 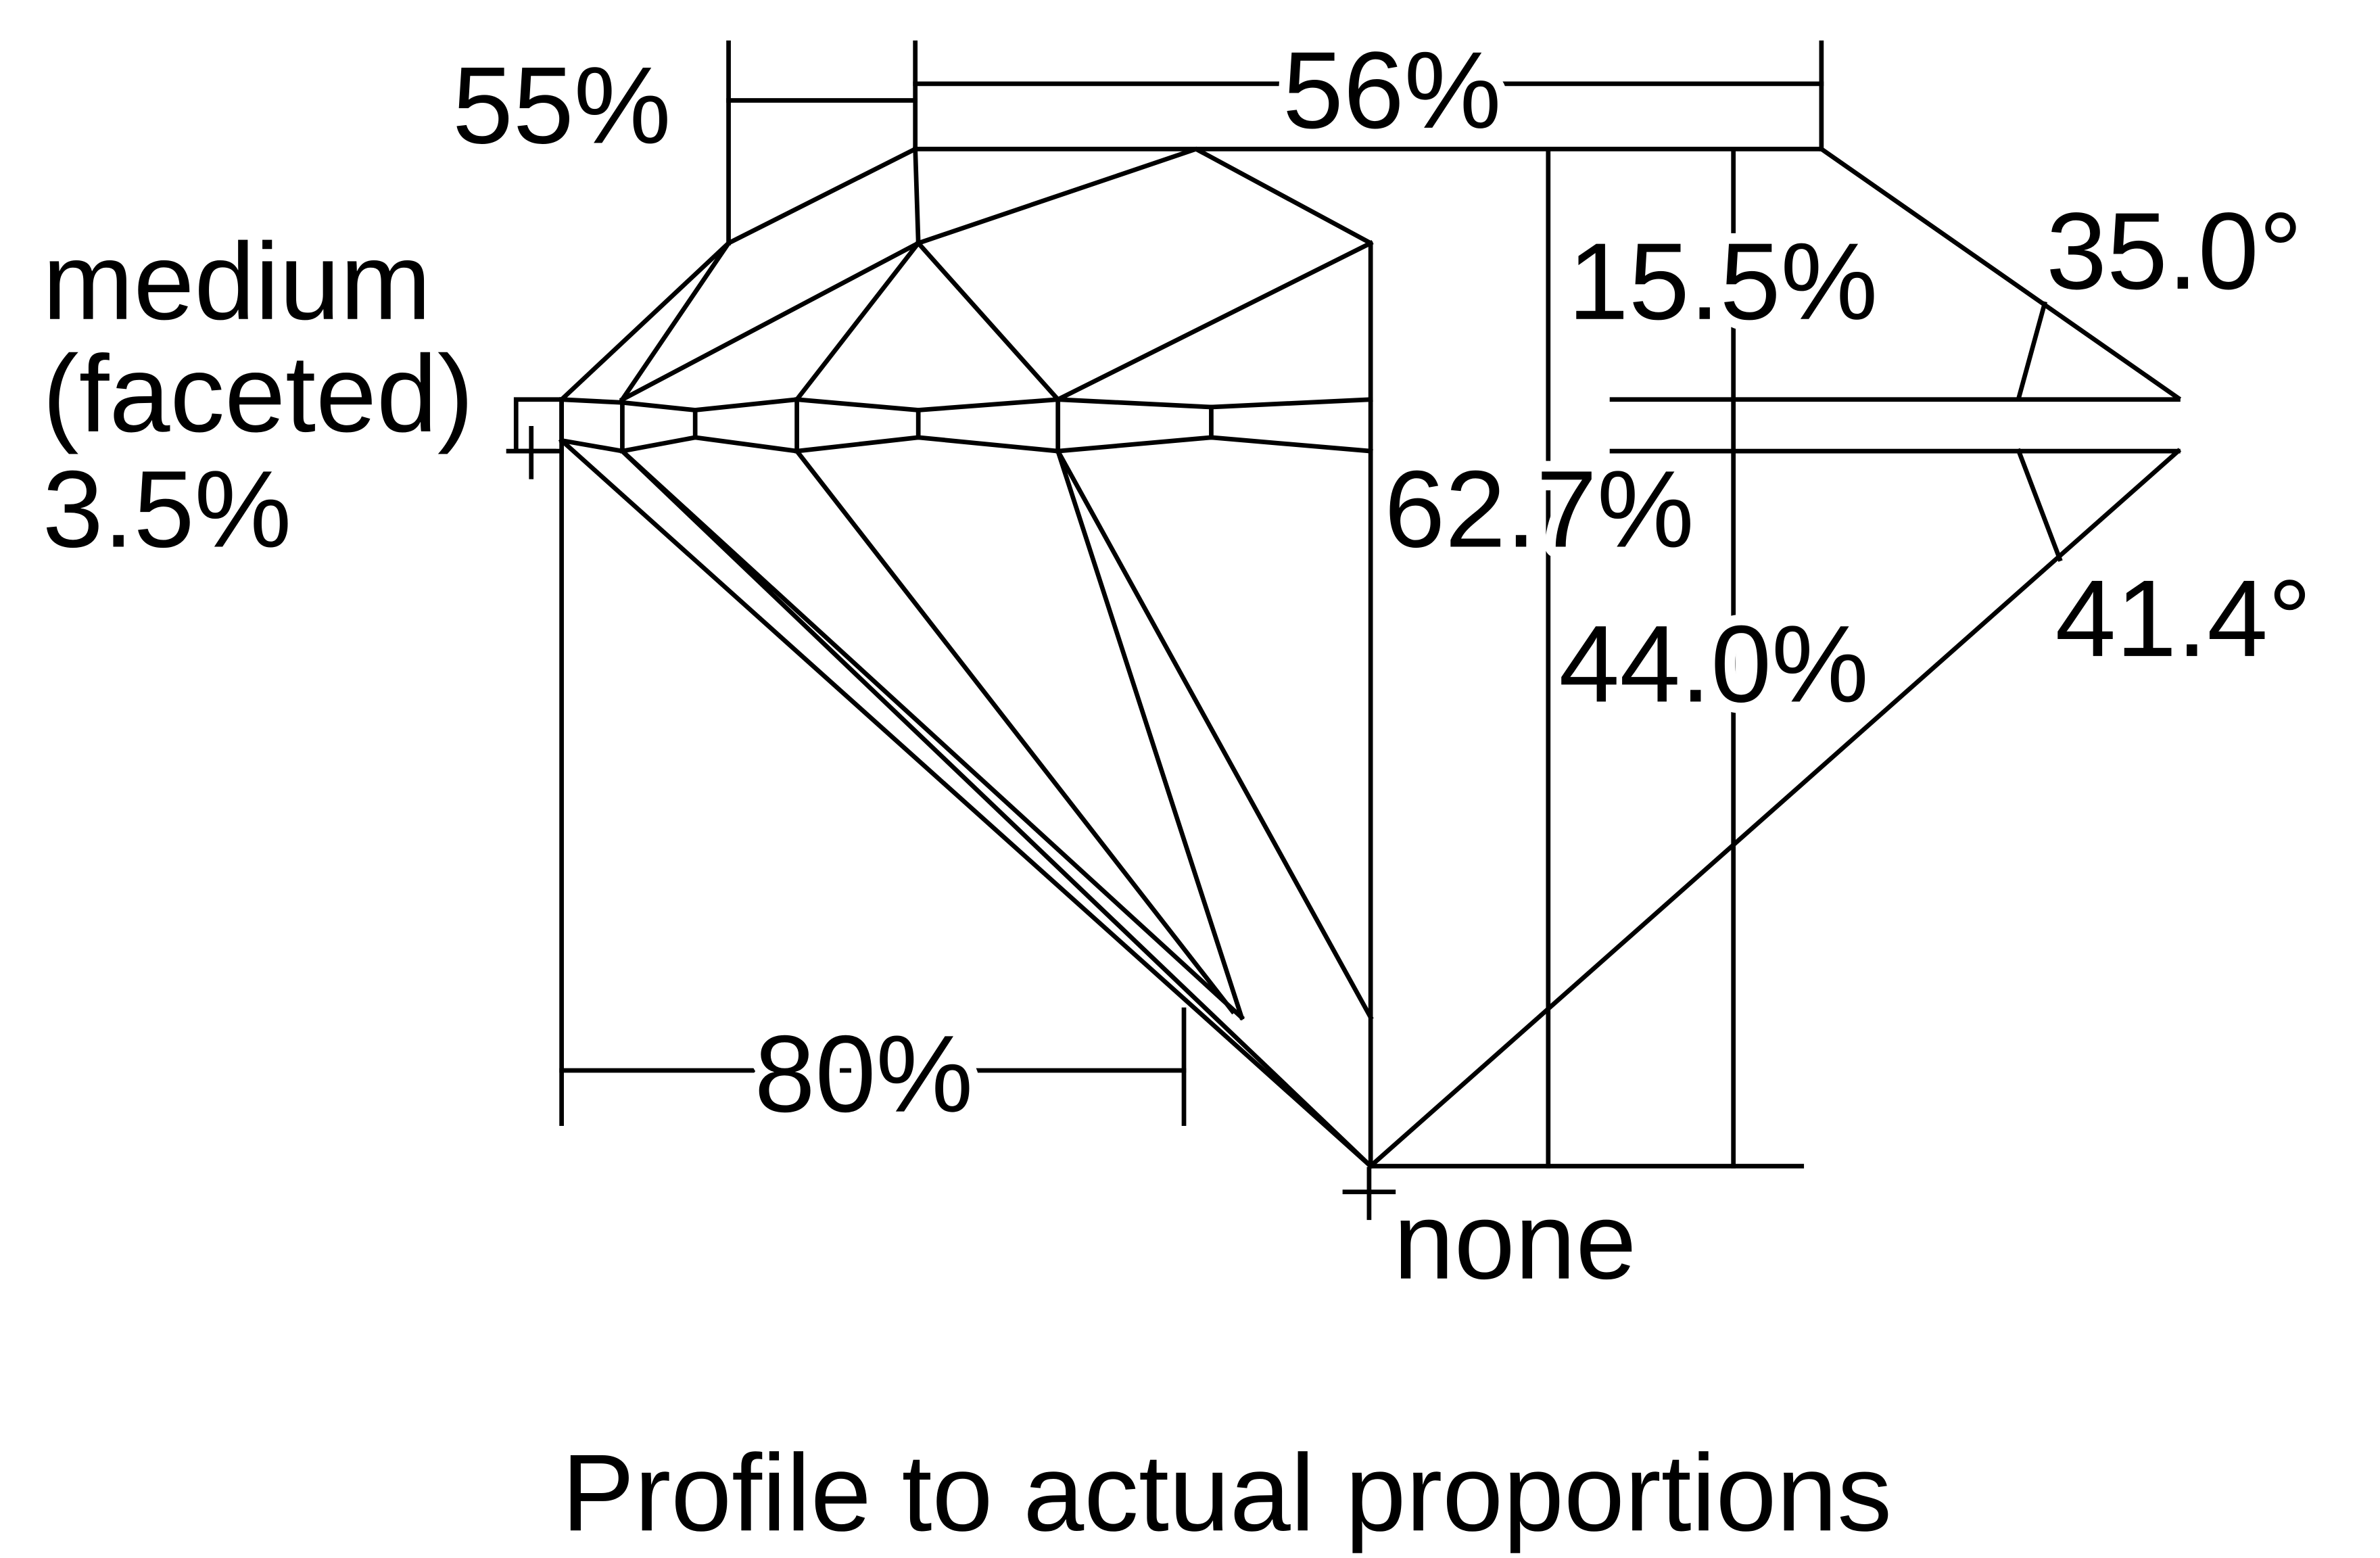 What do you see at coordinates (1723, 282) in the screenshot?
I see `crown-height-label: 15.5%` at bounding box center [1723, 282].